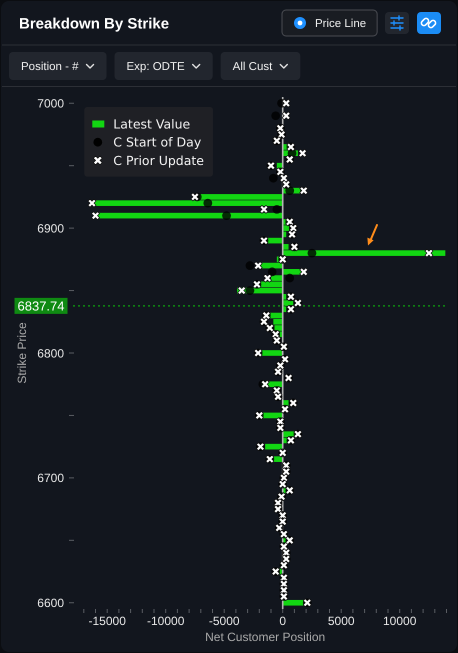 Image resolution: width=458 pixels, height=653 pixels. I want to click on x-tick-label: 5000, so click(341, 621).